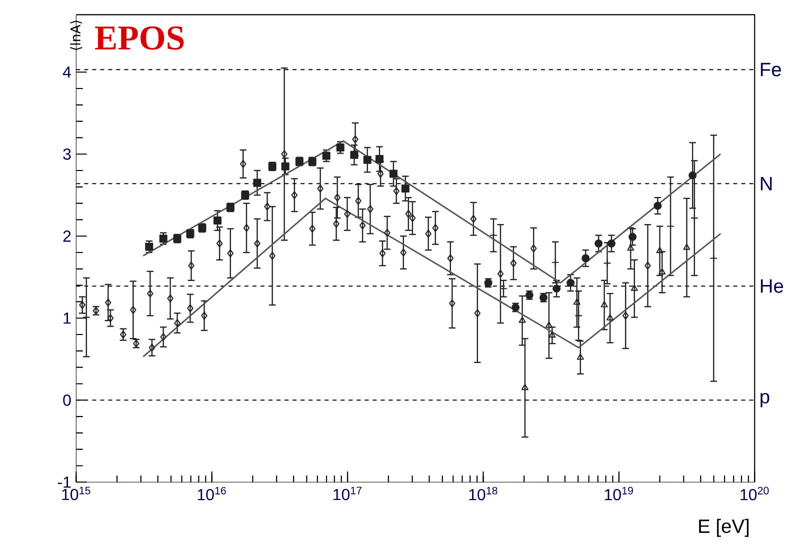 The image size is (796, 548). I want to click on y-axis-title: ⟨lnA⟩, so click(76, 35).